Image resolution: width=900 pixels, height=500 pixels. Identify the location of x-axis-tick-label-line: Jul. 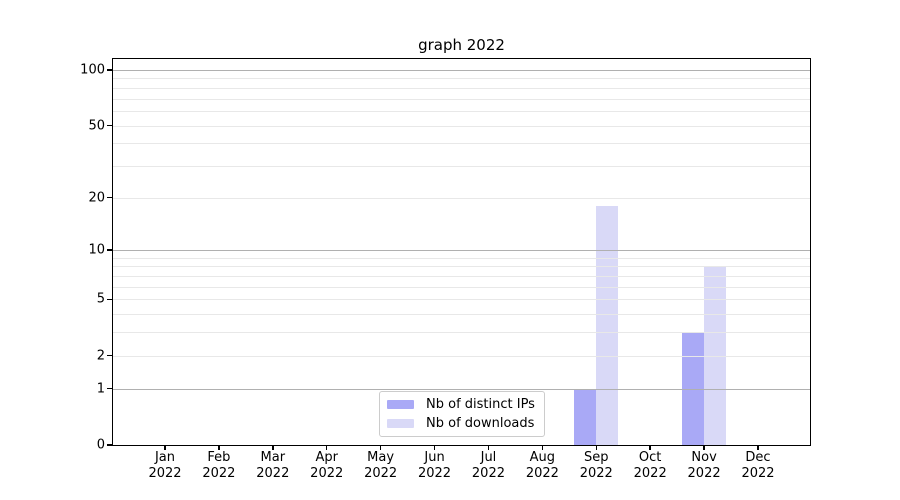
(488, 457).